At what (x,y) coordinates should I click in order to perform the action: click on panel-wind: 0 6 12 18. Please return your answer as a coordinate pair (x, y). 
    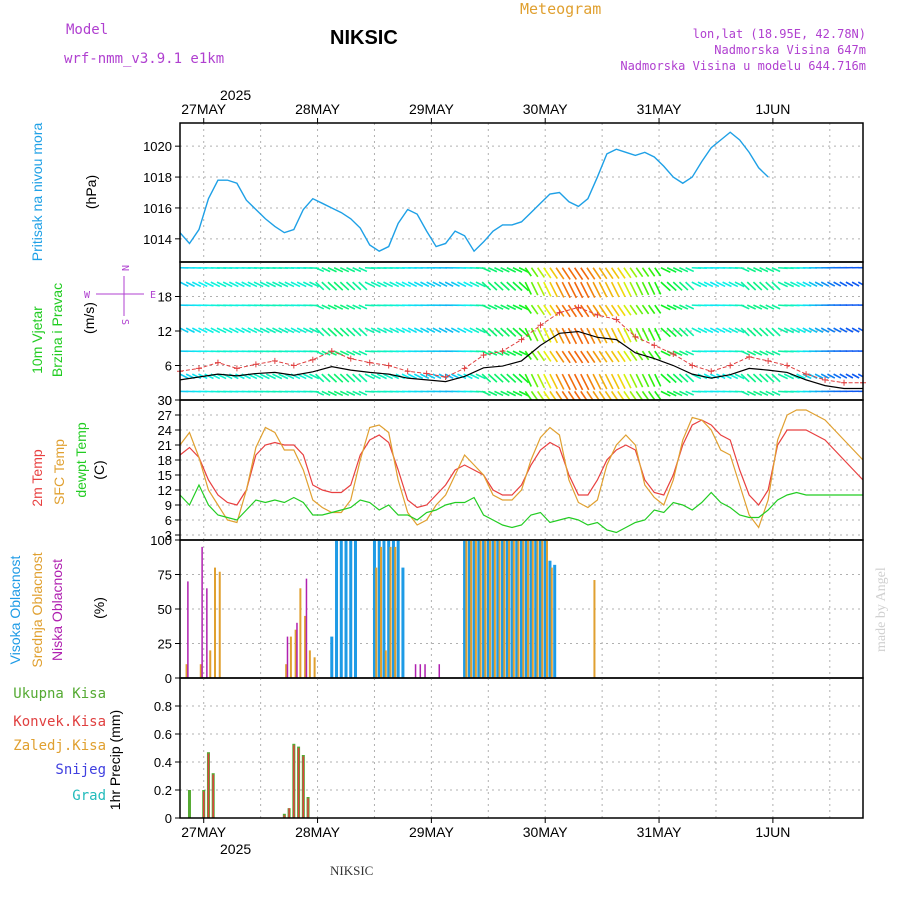
    Looking at the image, I should click on (512, 334).